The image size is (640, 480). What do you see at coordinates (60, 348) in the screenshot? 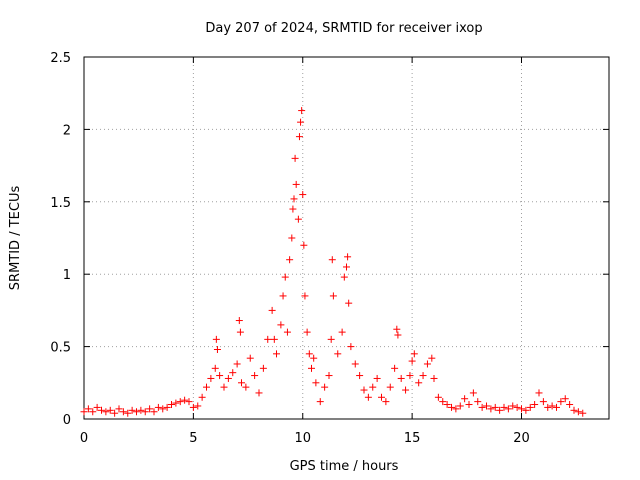
I see `y-tick-label: 0.5` at bounding box center [60, 348].